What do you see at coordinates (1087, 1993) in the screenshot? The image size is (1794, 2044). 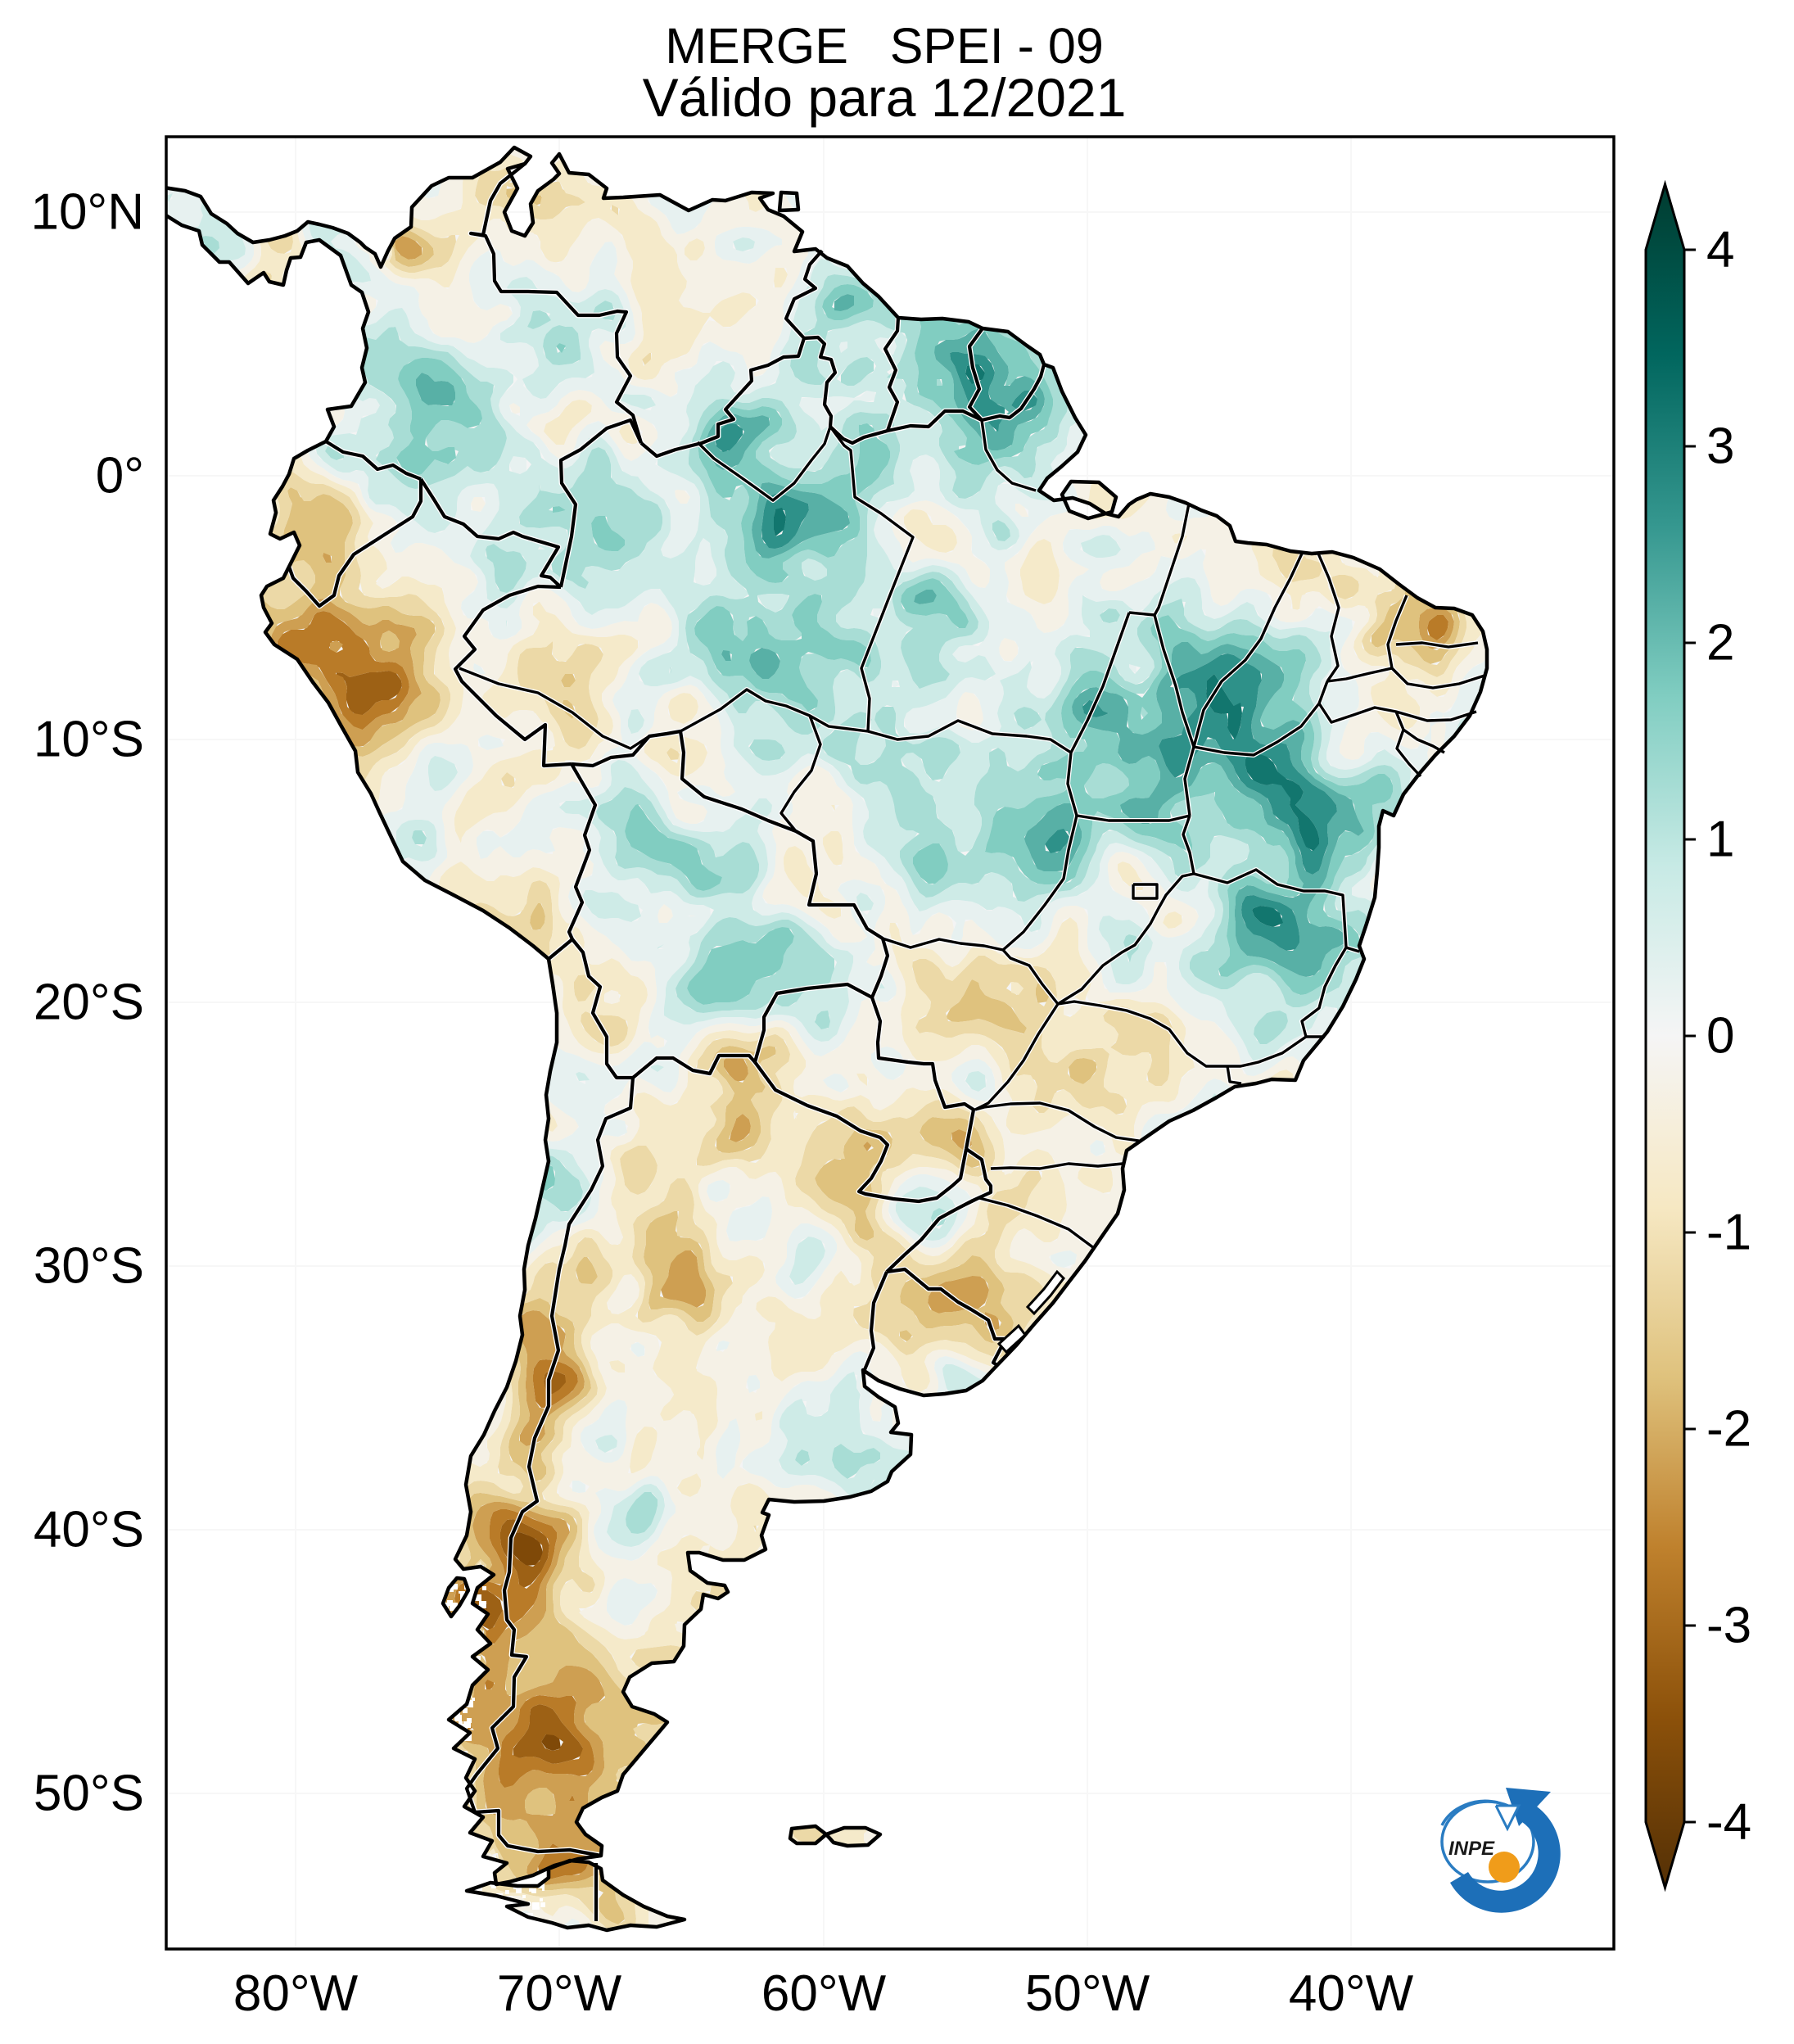 I see `svg-text: 50°W` at bounding box center [1087, 1993].